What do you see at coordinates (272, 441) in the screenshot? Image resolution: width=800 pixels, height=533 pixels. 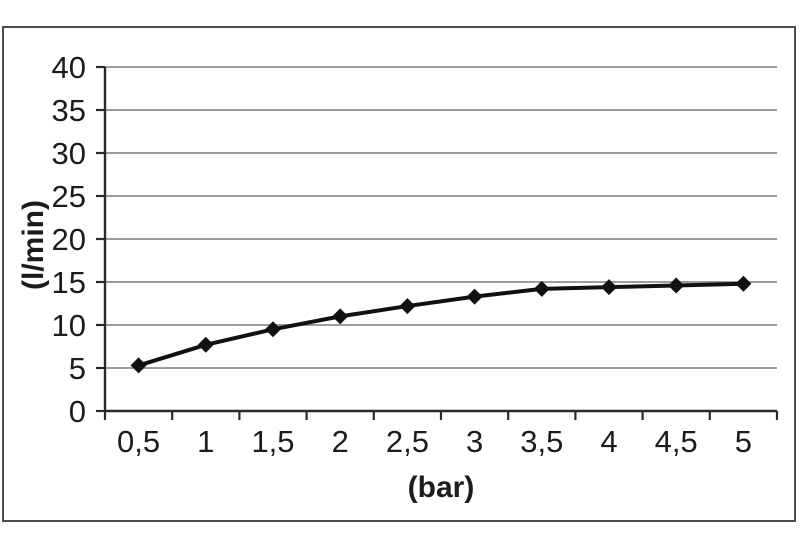 I see `x-tick-label: 1,5` at bounding box center [272, 441].